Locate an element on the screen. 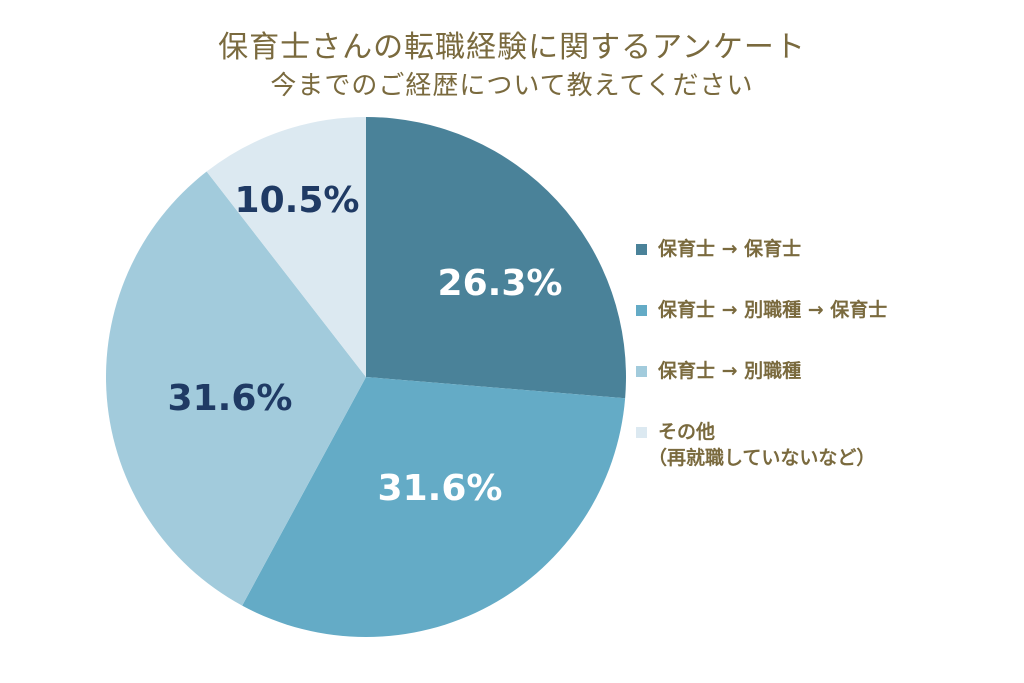  legend-label-2: 保育士 → 別職種 is located at coordinates (730, 371).